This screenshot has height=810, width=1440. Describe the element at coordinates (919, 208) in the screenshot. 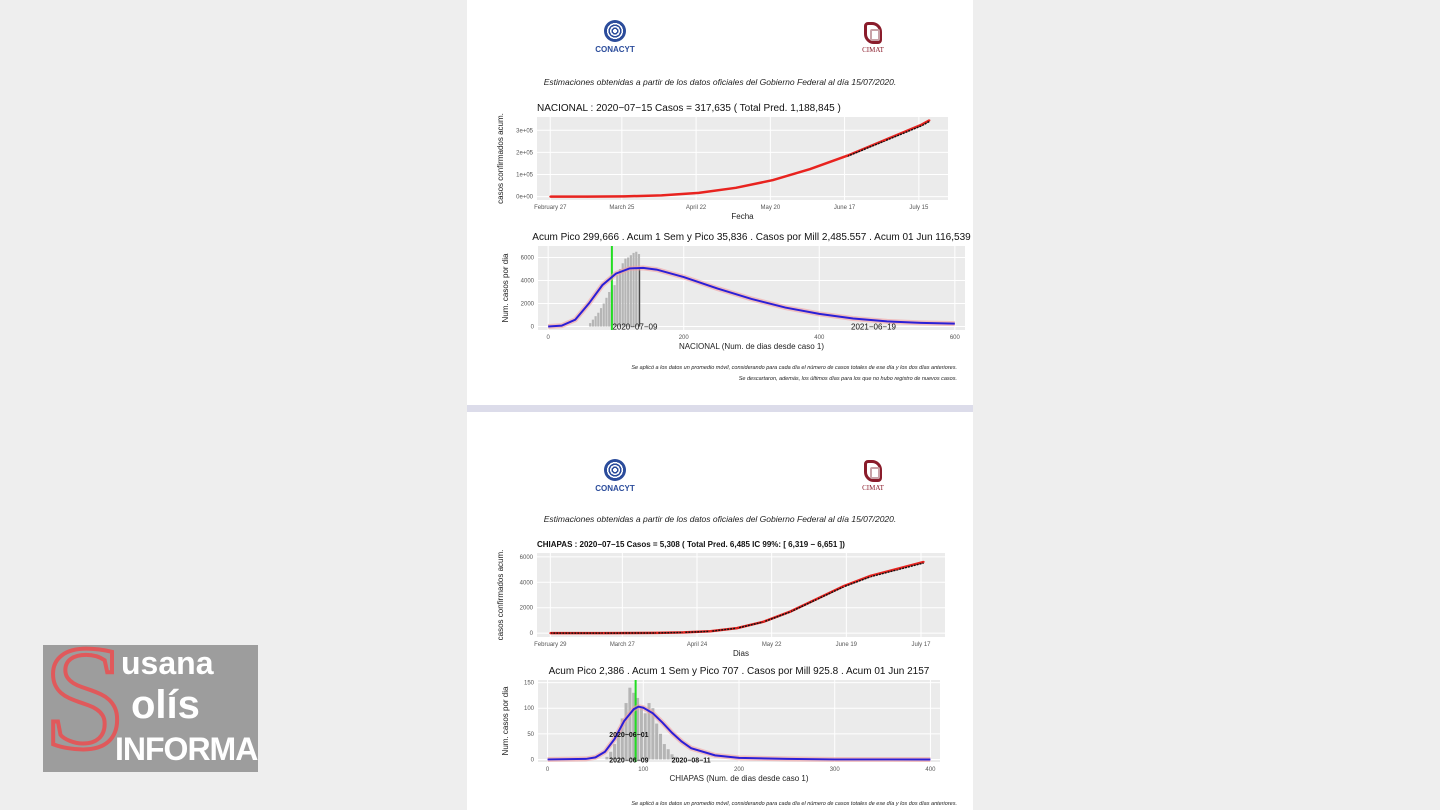

I see `x-tick-label: July 15` at that location.